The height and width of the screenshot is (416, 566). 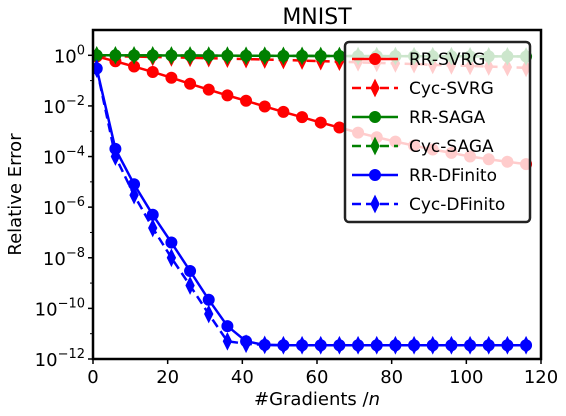 I want to click on x-tick-label: 0, so click(x=92, y=377).